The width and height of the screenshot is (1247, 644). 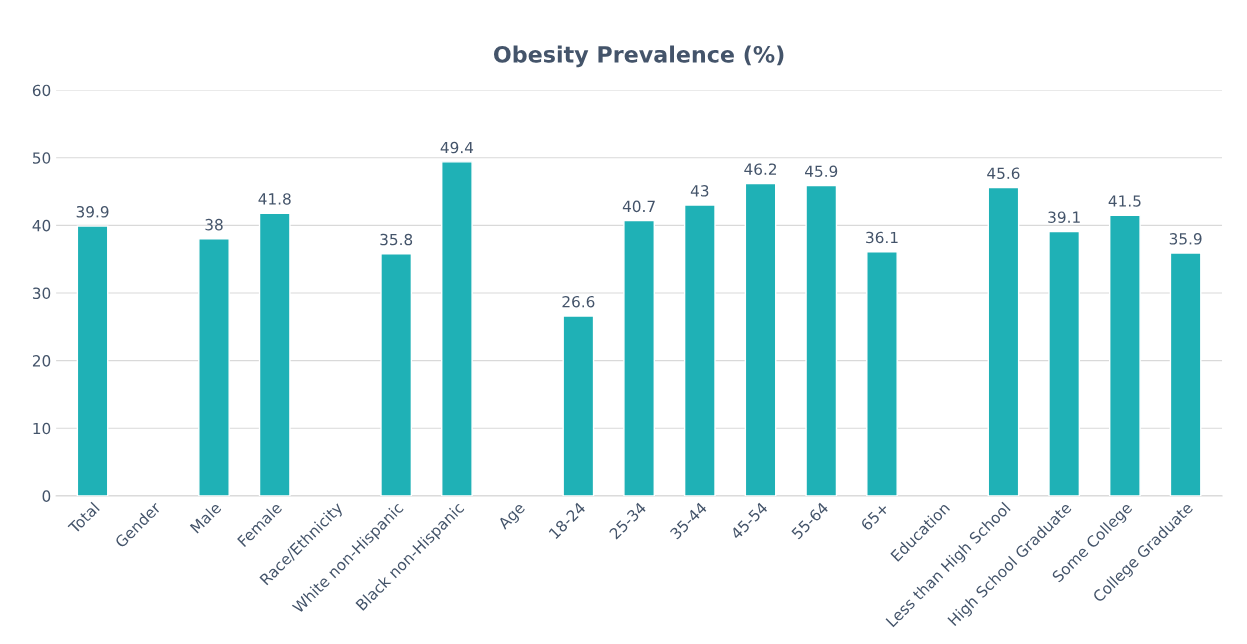 What do you see at coordinates (41, 225) in the screenshot?
I see `y-tick-label: 40` at bounding box center [41, 225].